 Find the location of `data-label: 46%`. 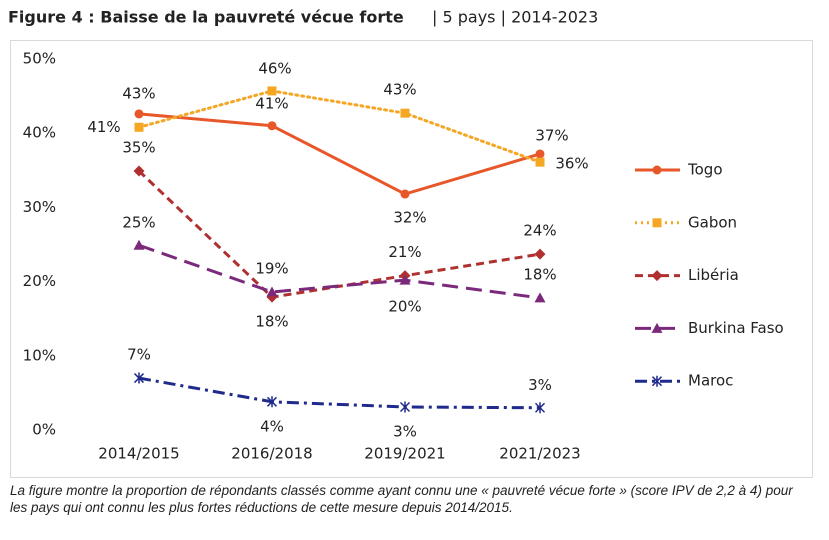

data-label: 46% is located at coordinates (274, 68).